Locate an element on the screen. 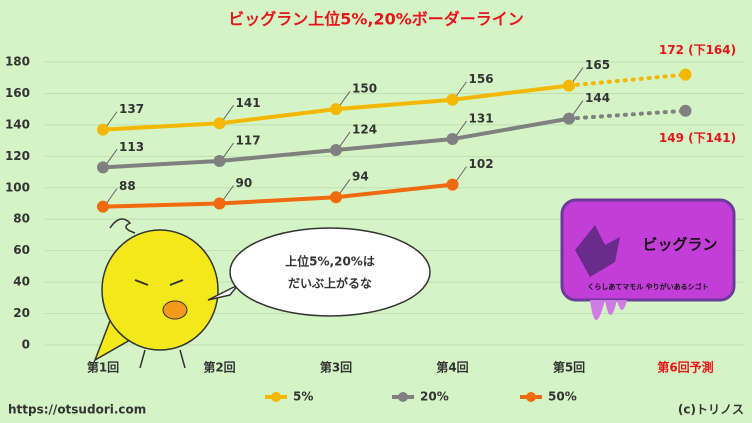 The width and height of the screenshot is (752, 423). data-label: 149 (下141) is located at coordinates (697, 138).